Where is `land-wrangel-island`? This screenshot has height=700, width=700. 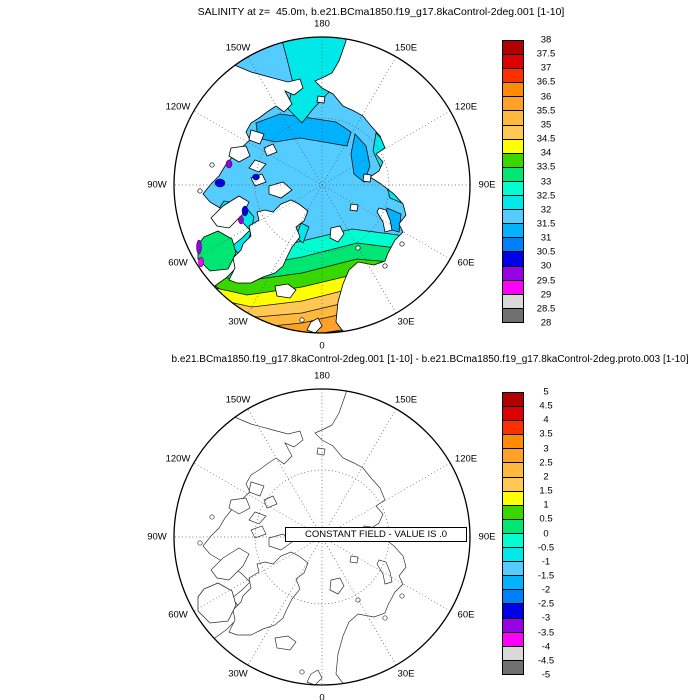
land-wrangel-island is located at coordinates (321, 99).